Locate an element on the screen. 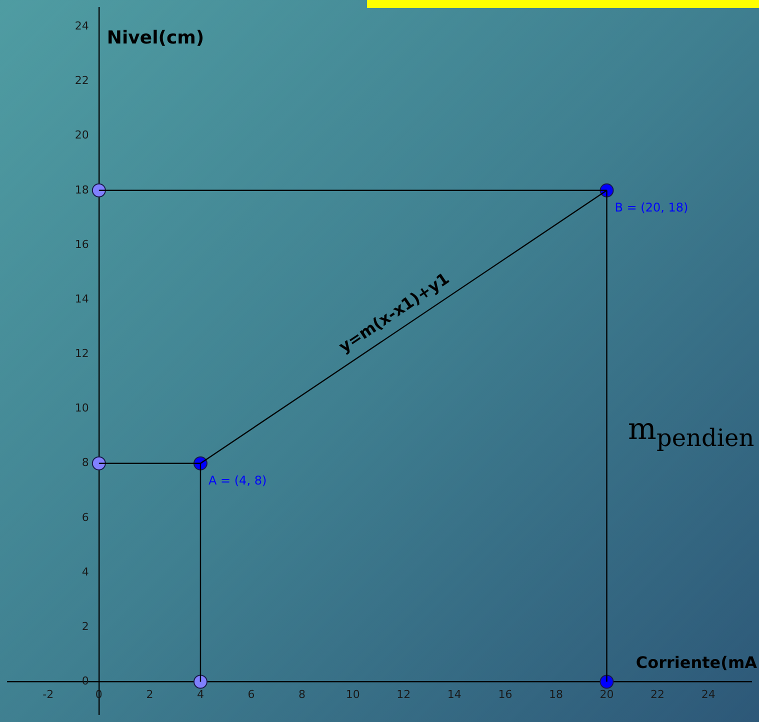 The height and width of the screenshot is (722, 759). x-tick-label: 8 is located at coordinates (302, 695).